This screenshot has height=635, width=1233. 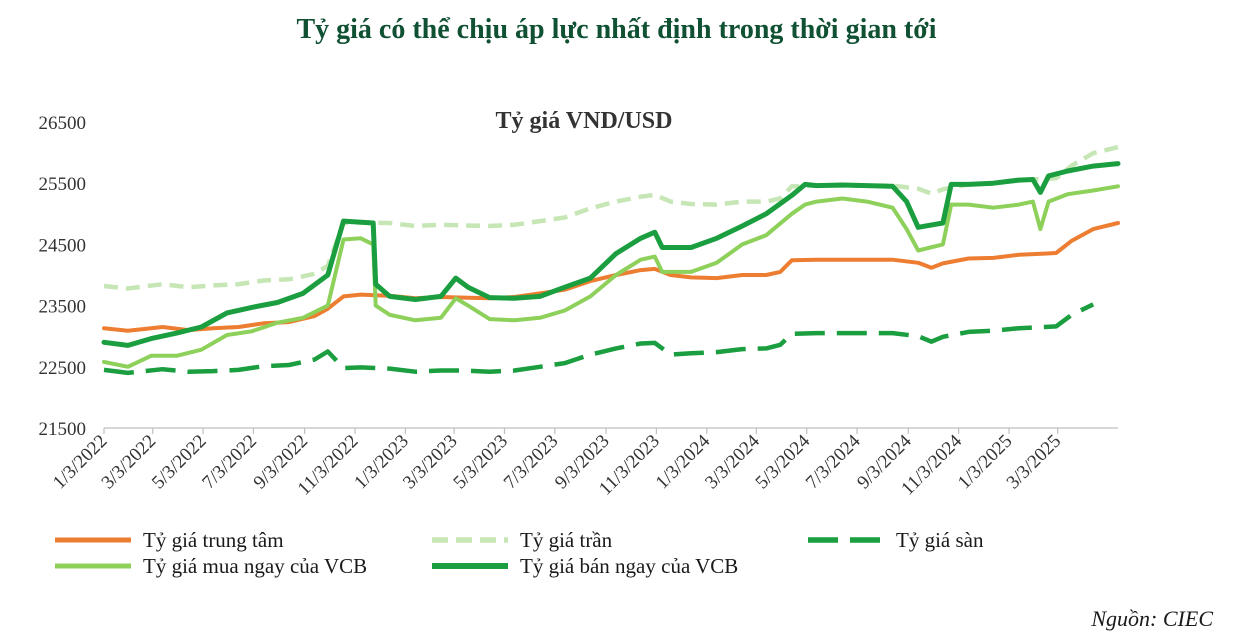 I want to click on legend-label: Tỷ giá mua ngay của VCB, so click(x=255, y=566).